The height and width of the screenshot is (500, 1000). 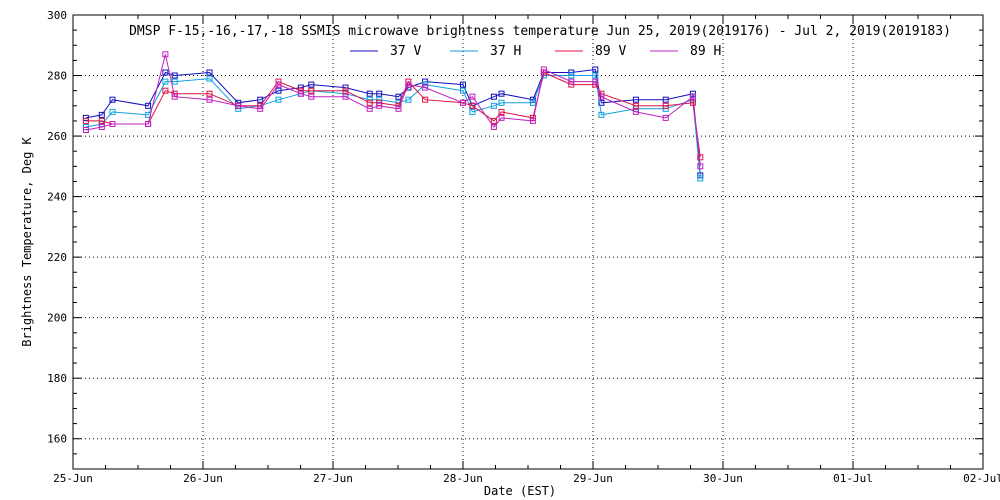 I want to click on x-tick-label: 01-Jul, so click(x=853, y=478).